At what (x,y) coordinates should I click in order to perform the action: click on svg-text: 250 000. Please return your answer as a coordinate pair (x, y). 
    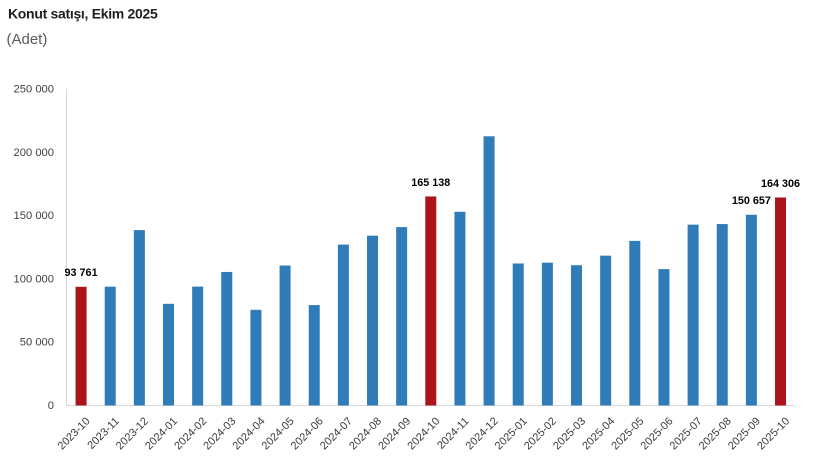
    Looking at the image, I should click on (34, 90).